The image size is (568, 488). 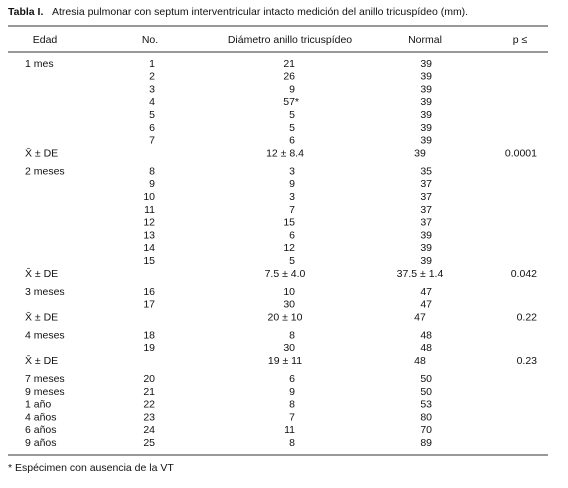 What do you see at coordinates (45, 40) in the screenshot?
I see `column-header: Edad` at bounding box center [45, 40].